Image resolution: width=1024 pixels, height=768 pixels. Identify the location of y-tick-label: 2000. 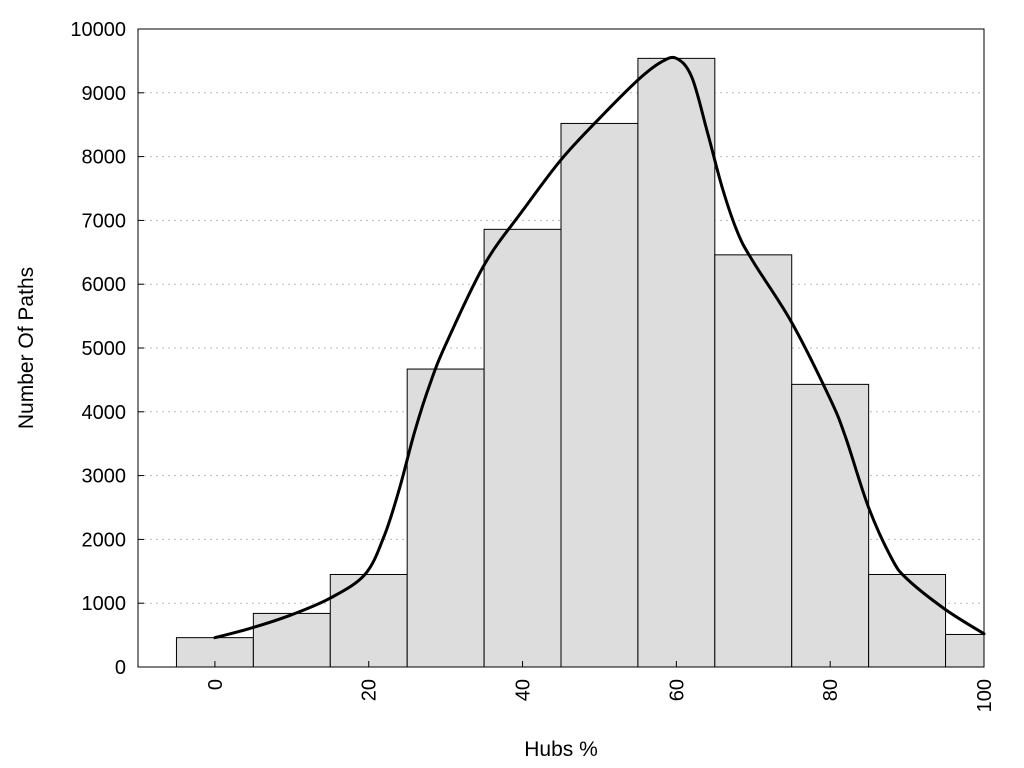
(104, 540).